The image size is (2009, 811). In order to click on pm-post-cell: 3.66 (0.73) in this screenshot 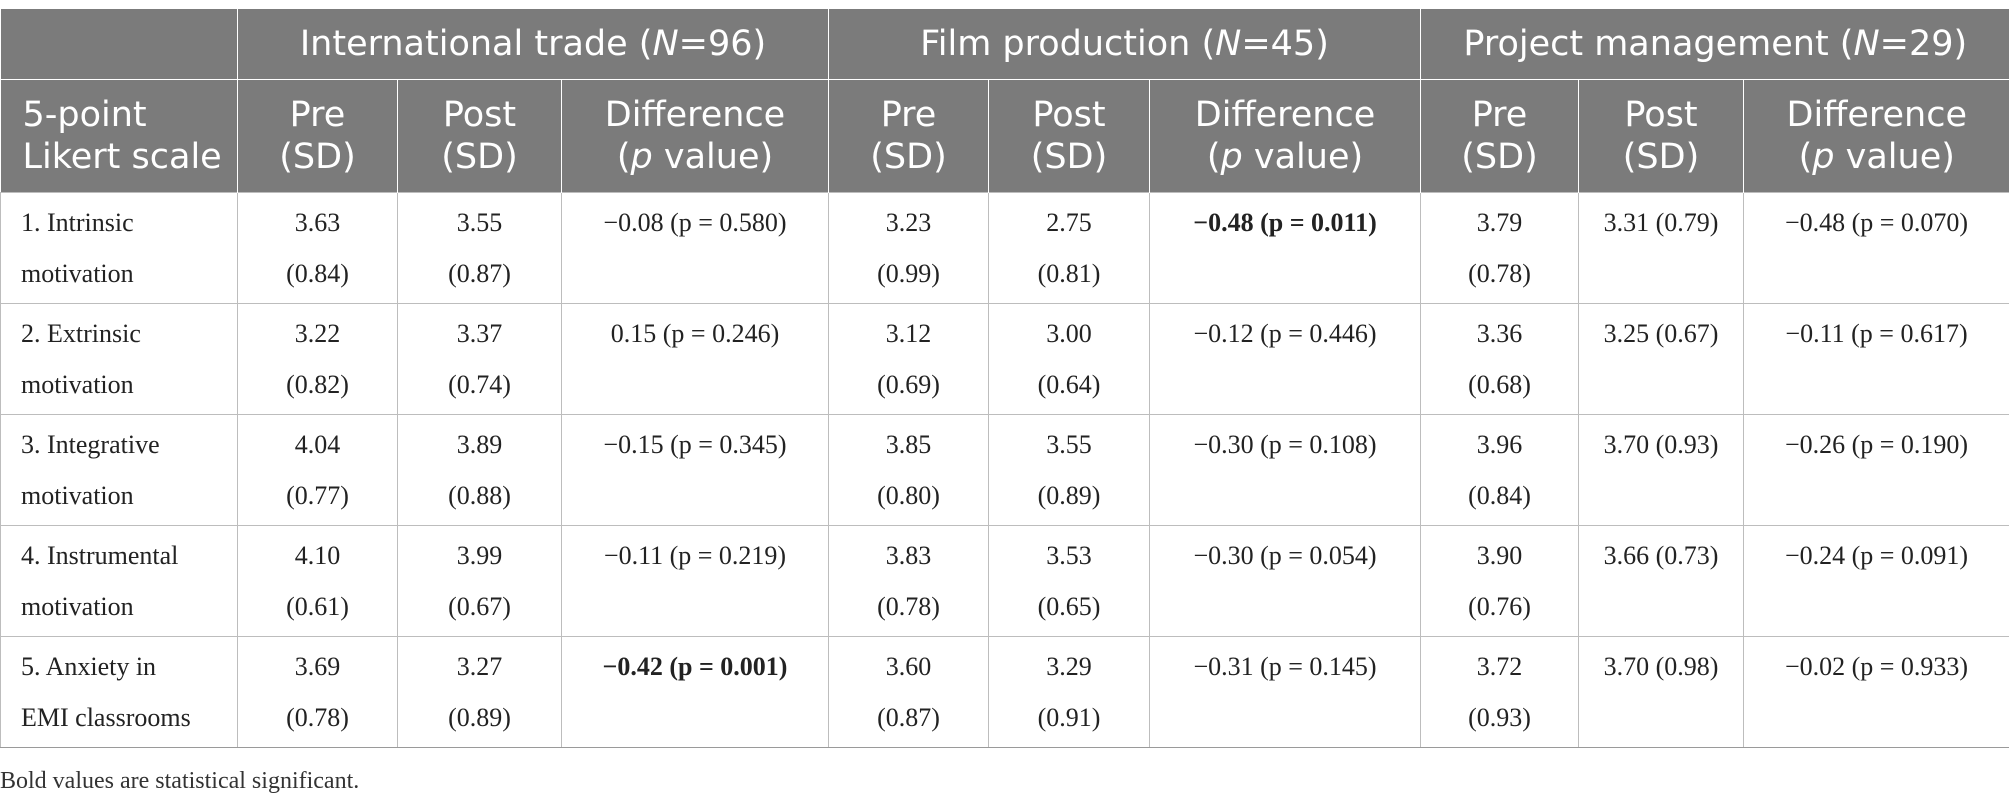, I will do `click(1661, 581)`.